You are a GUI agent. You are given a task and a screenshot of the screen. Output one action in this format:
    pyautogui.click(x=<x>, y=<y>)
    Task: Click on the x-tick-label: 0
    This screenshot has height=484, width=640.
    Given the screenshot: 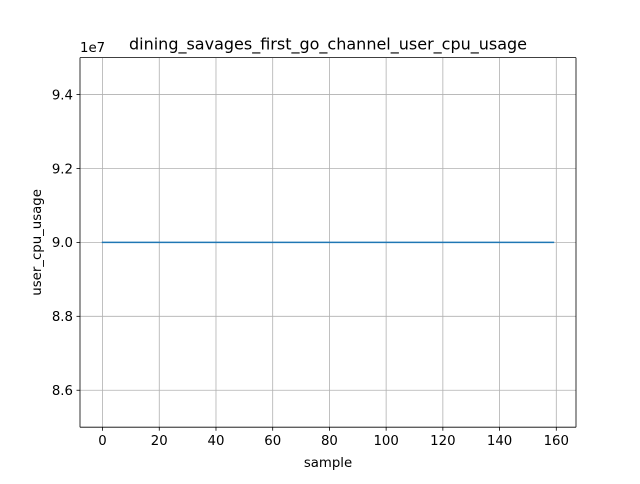 What is the action you would take?
    pyautogui.click(x=102, y=441)
    